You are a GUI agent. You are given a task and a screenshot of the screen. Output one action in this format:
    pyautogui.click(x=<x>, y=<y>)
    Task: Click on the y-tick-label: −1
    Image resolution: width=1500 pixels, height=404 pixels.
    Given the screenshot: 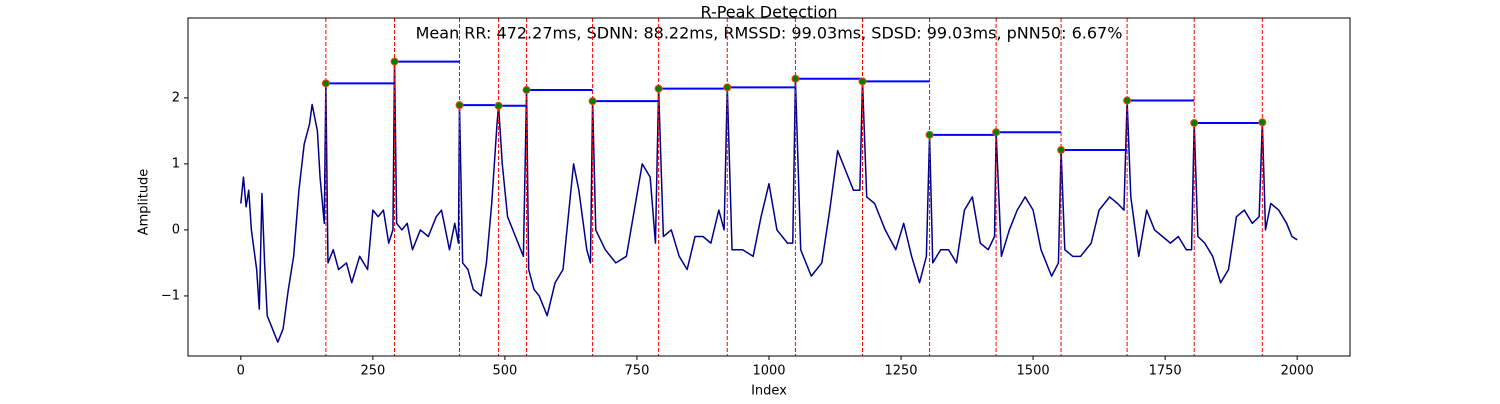 What is the action you would take?
    pyautogui.click(x=170, y=295)
    